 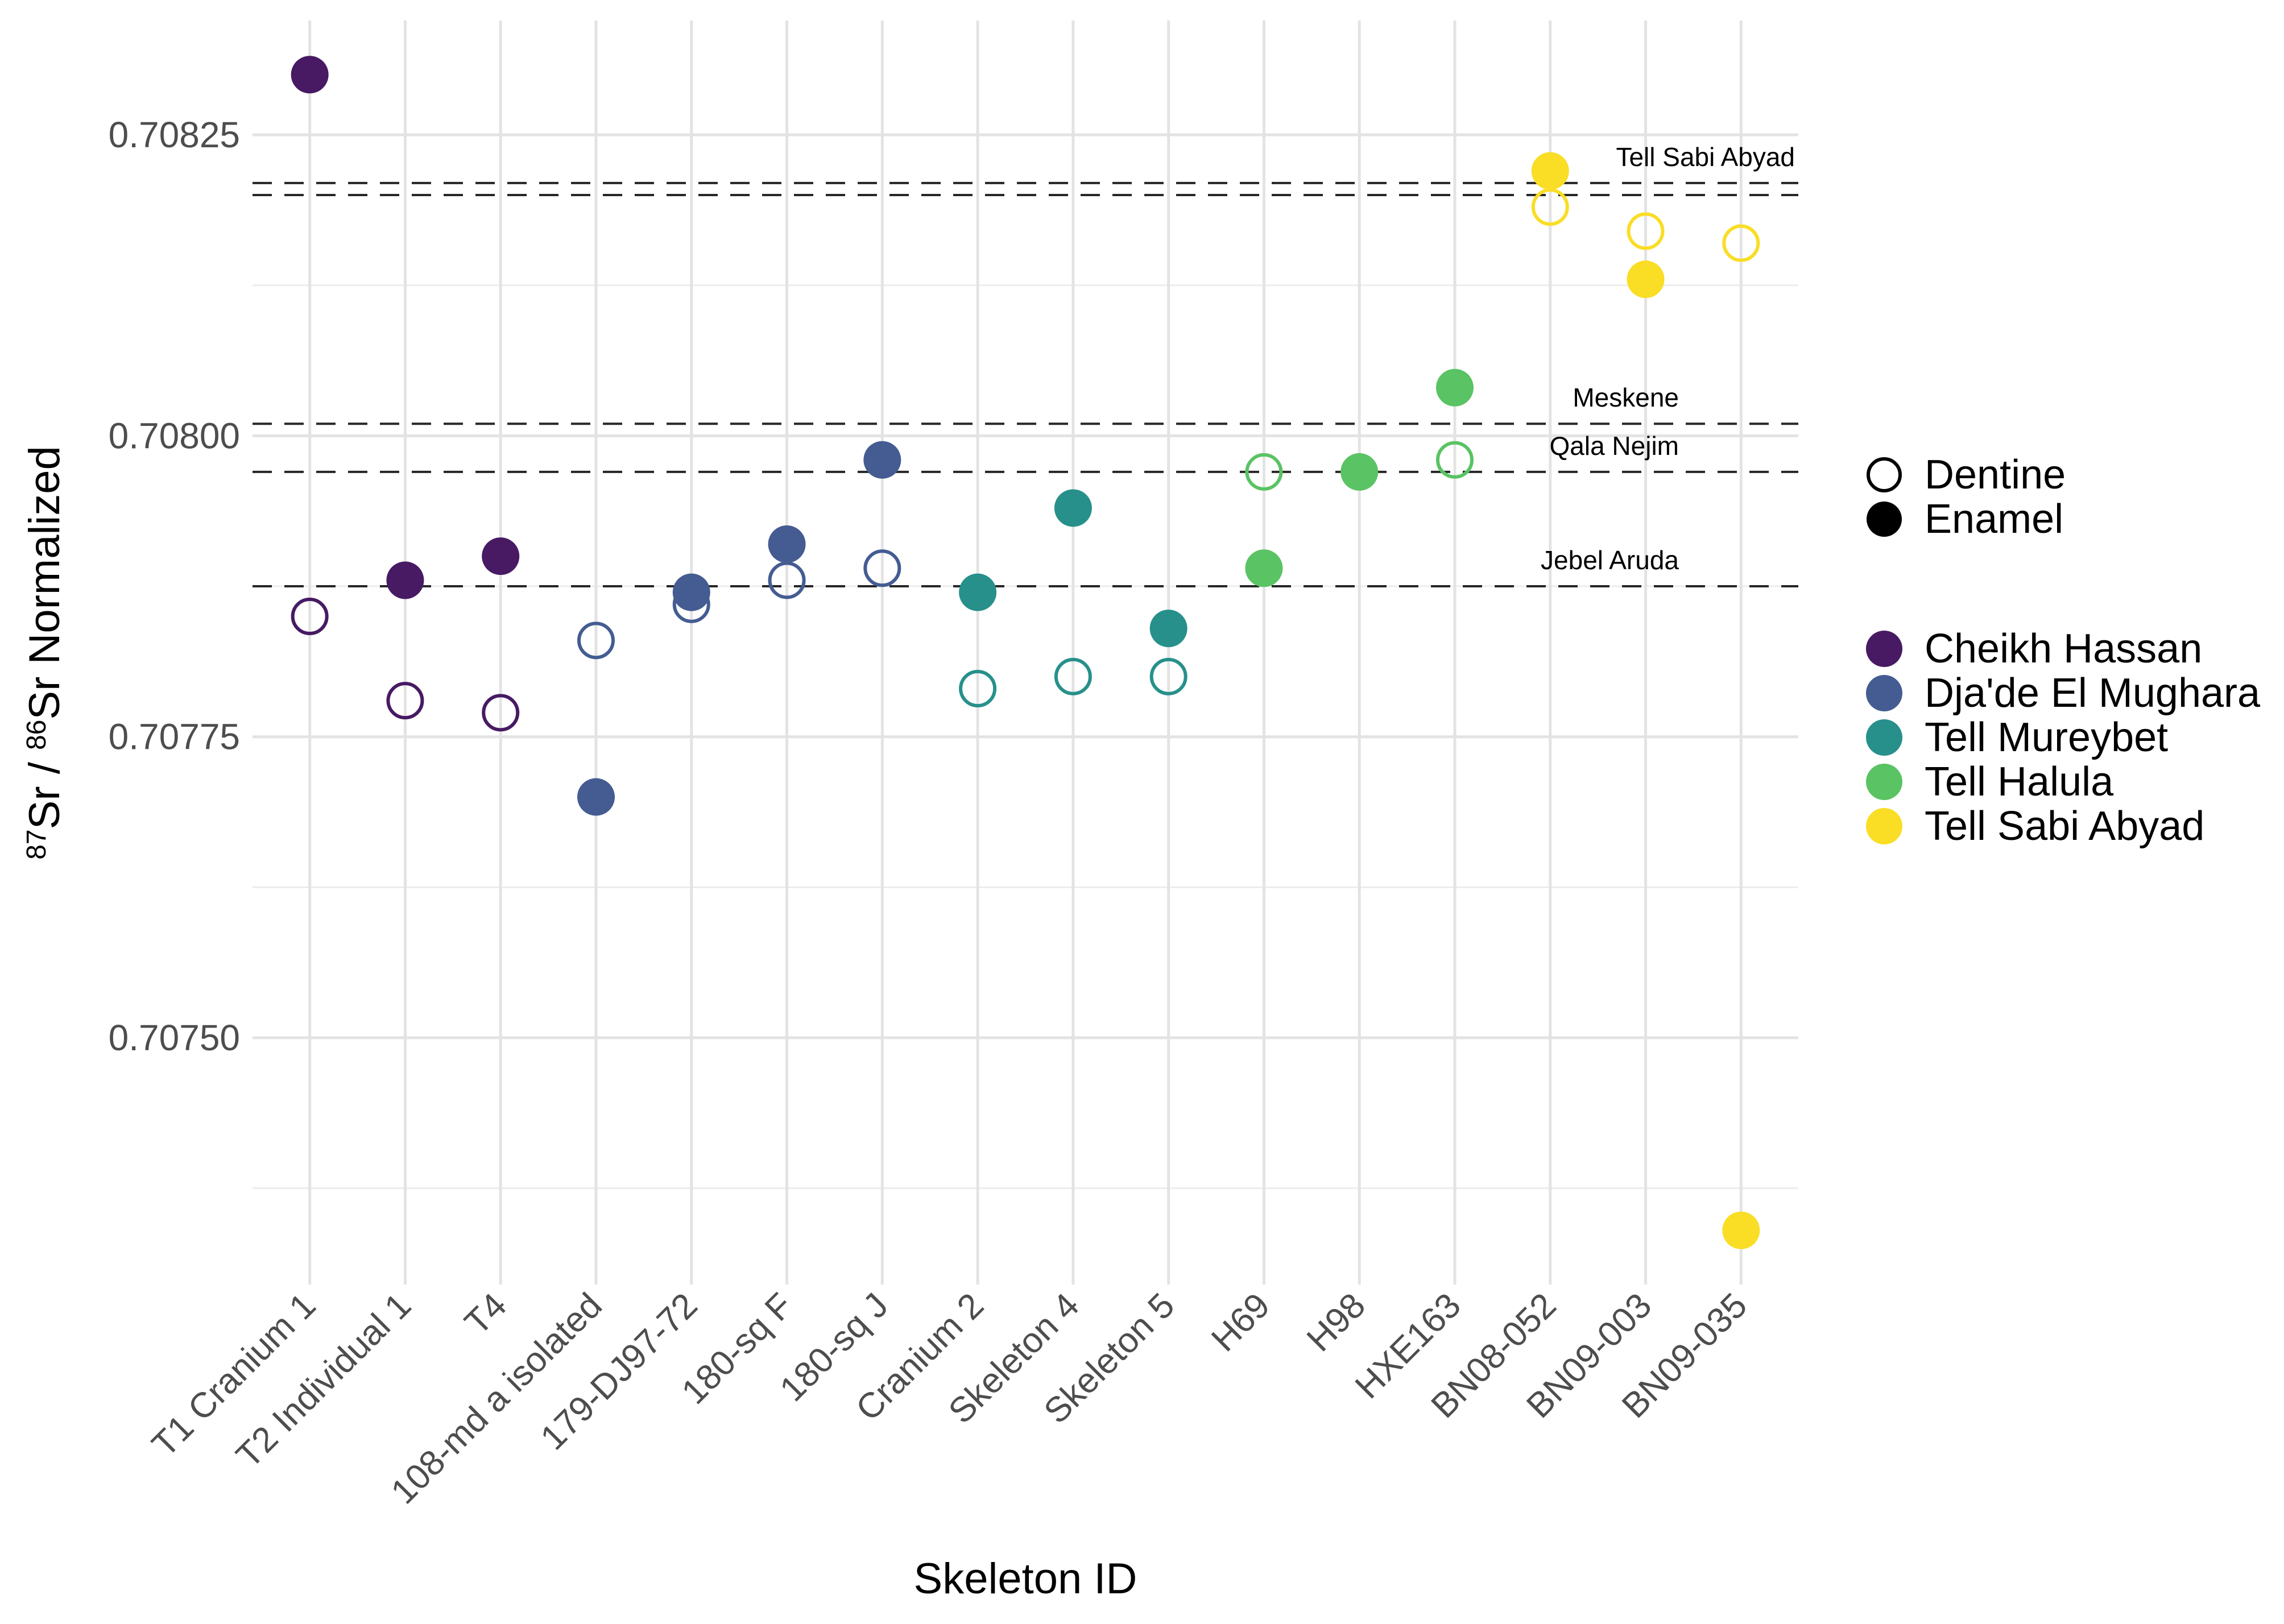 I want to click on legend-label-dentine: Dentine, so click(x=1996, y=475).